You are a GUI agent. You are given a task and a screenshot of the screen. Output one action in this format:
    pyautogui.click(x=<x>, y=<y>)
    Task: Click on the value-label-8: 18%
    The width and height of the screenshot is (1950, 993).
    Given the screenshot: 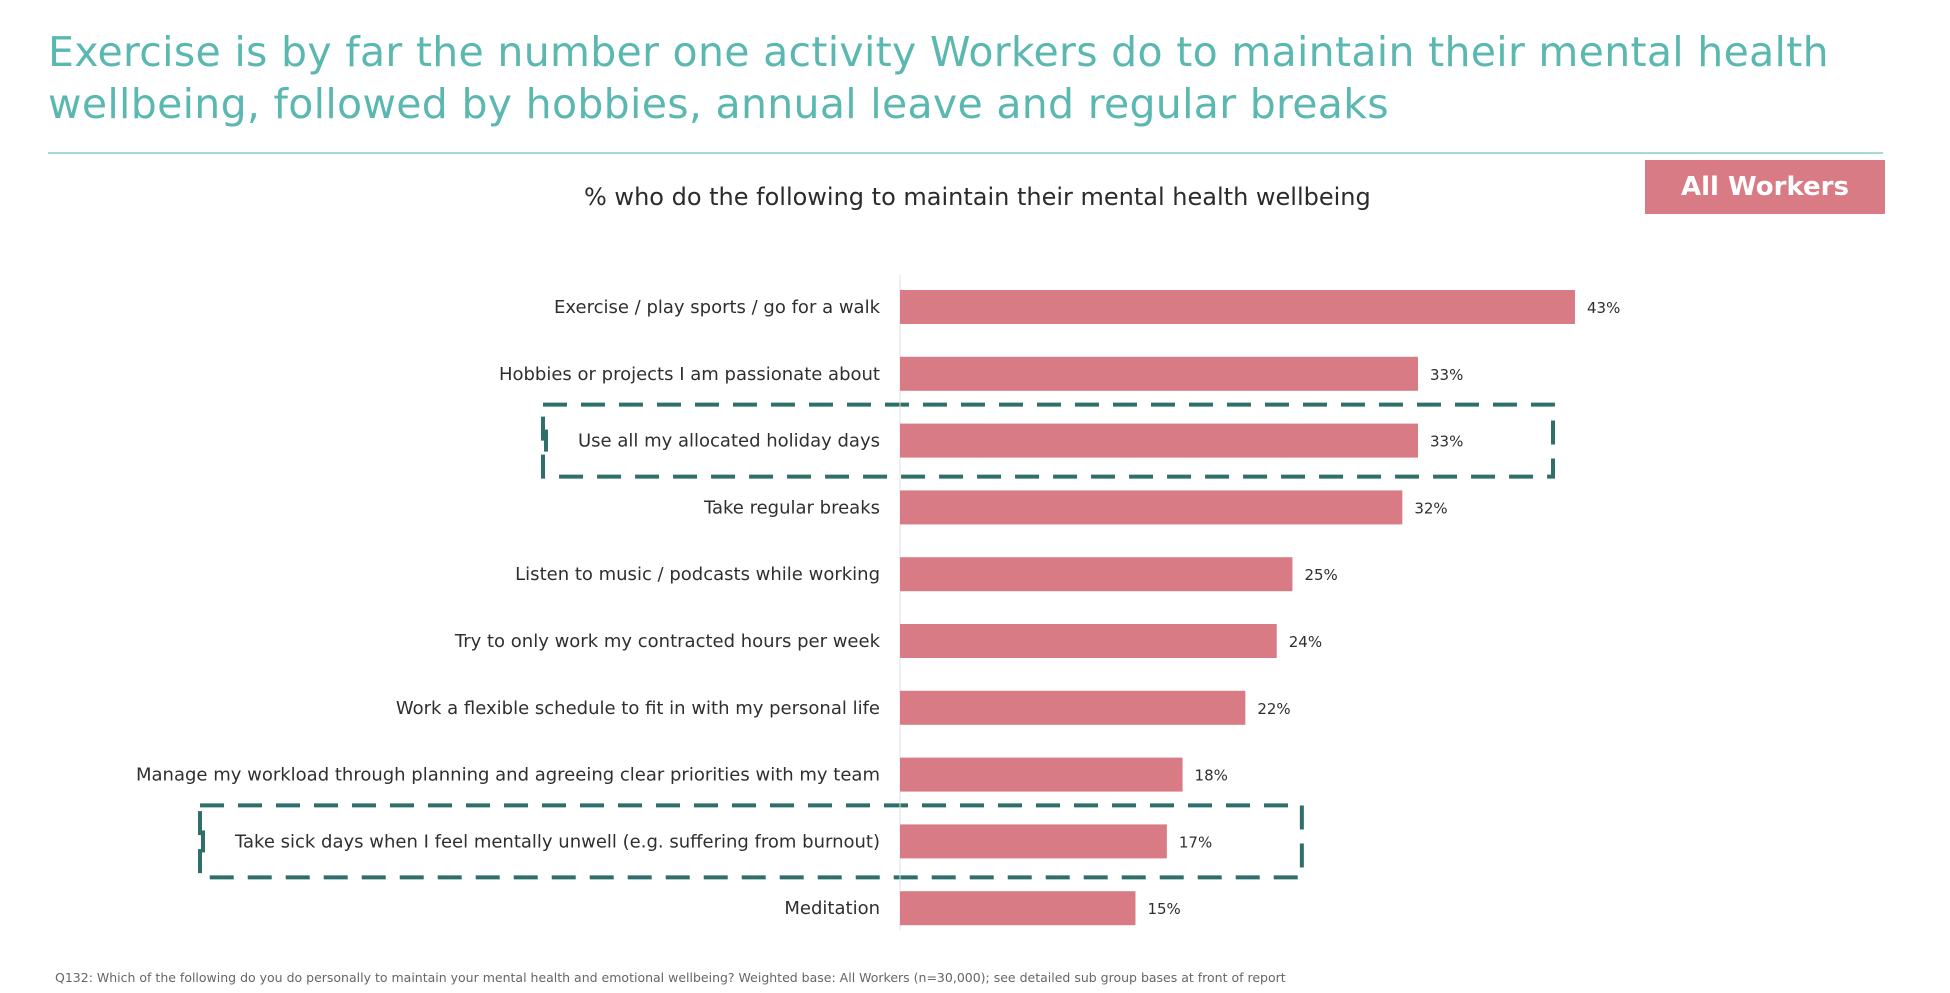 What is the action you would take?
    pyautogui.click(x=1211, y=776)
    